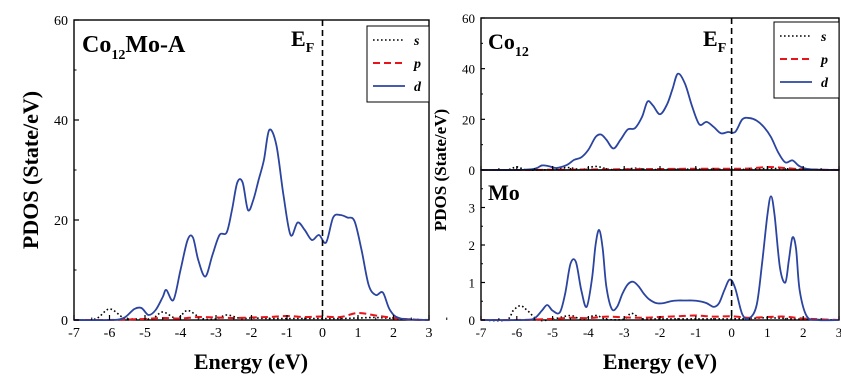  What do you see at coordinates (508, 44) in the screenshot?
I see `right-top-panel-title: Co12` at bounding box center [508, 44].